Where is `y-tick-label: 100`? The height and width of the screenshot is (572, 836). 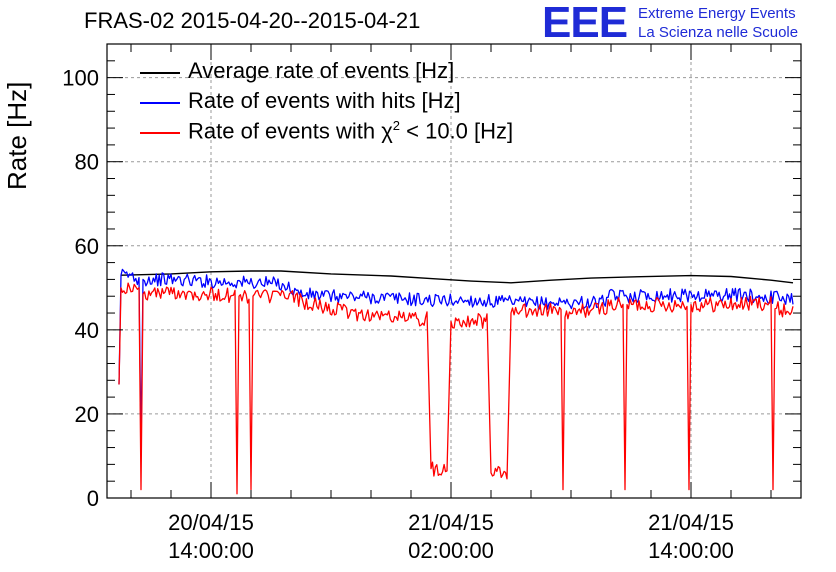
y-tick-label: 100 is located at coordinates (80, 78).